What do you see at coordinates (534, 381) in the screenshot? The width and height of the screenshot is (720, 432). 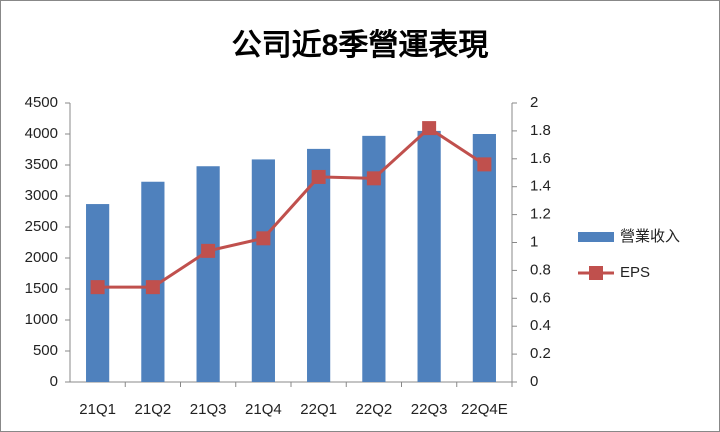 I see `y2-tick-label: 0` at bounding box center [534, 381].